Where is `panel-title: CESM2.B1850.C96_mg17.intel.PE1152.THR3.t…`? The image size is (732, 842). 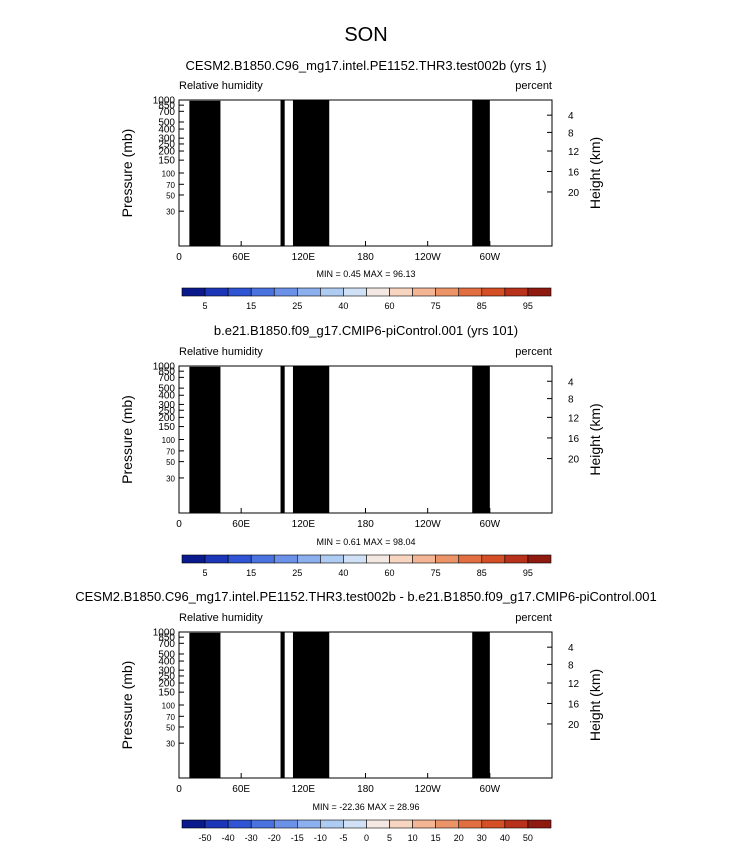
panel-title: CESM2.B1850.C96_mg17.intel.PE1152.THR3.t… is located at coordinates (365, 65).